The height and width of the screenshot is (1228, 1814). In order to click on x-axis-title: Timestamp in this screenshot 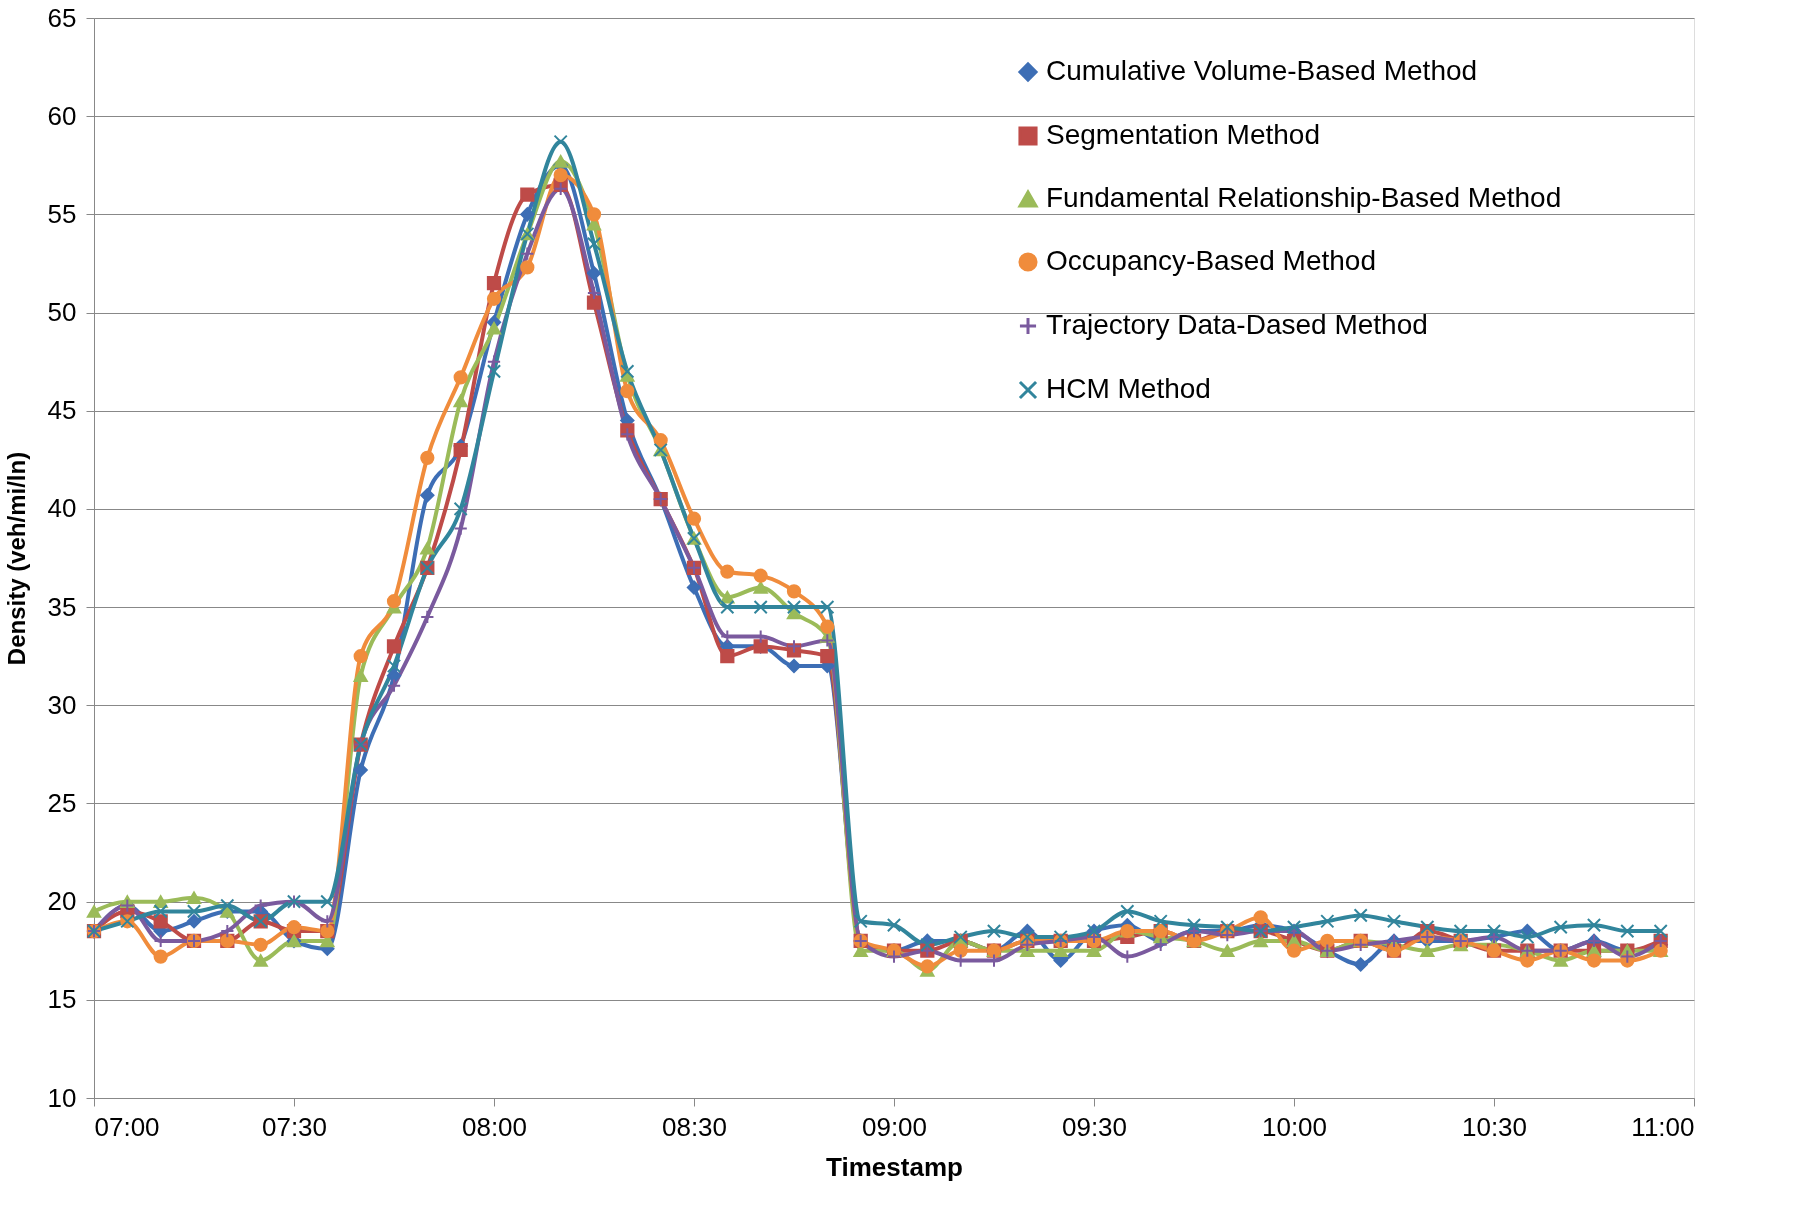, I will do `click(894, 1166)`.